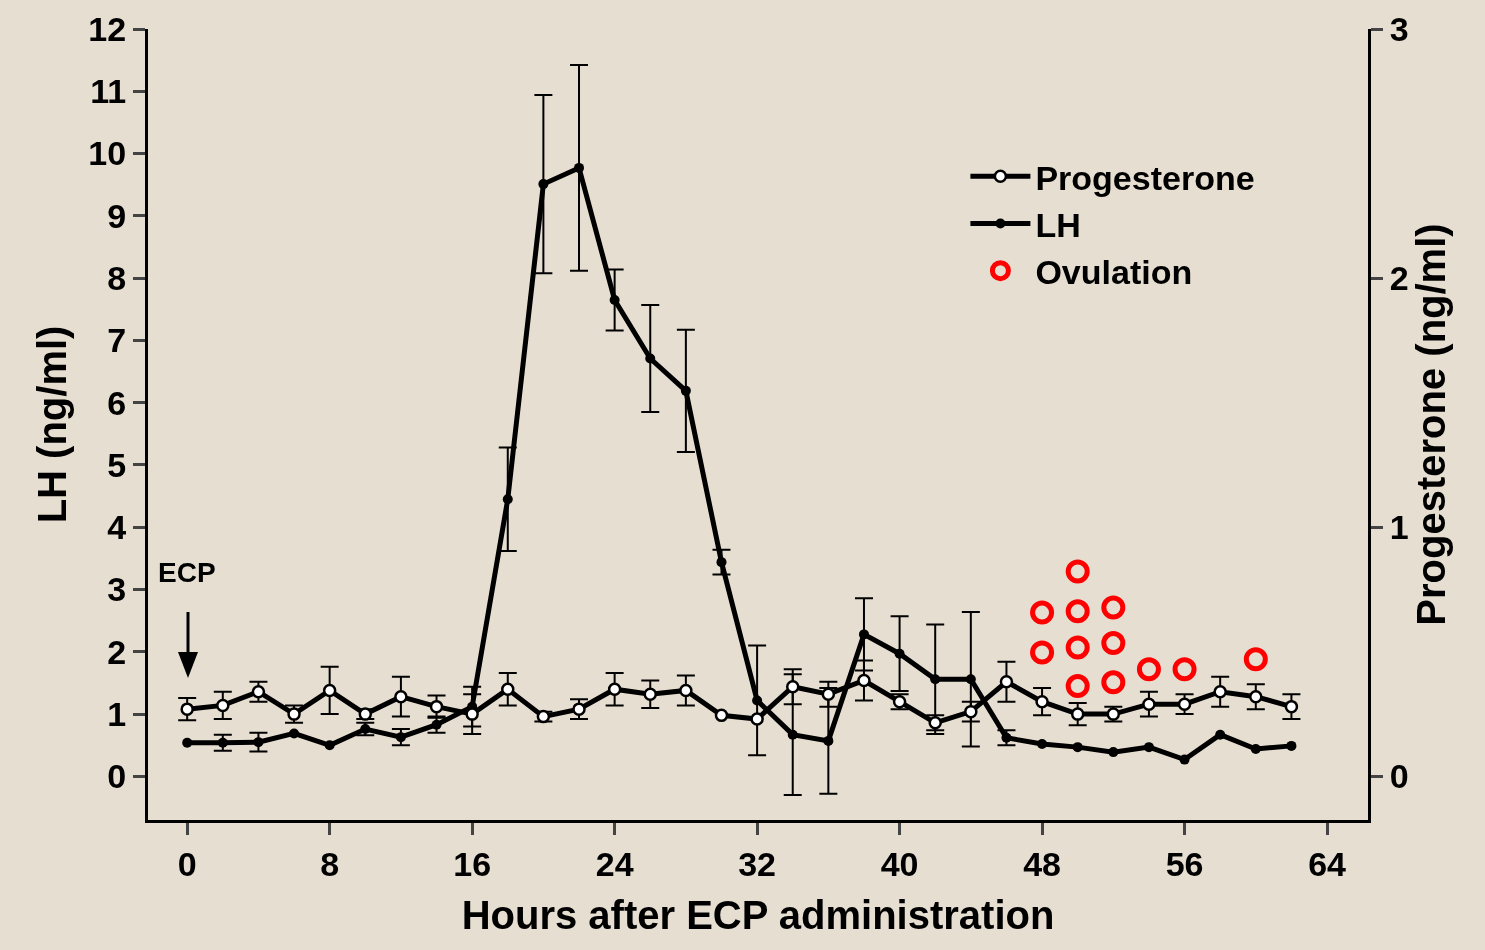 Image resolution: width=1485 pixels, height=950 pixels. I want to click on x-tick-label: 40, so click(899, 863).